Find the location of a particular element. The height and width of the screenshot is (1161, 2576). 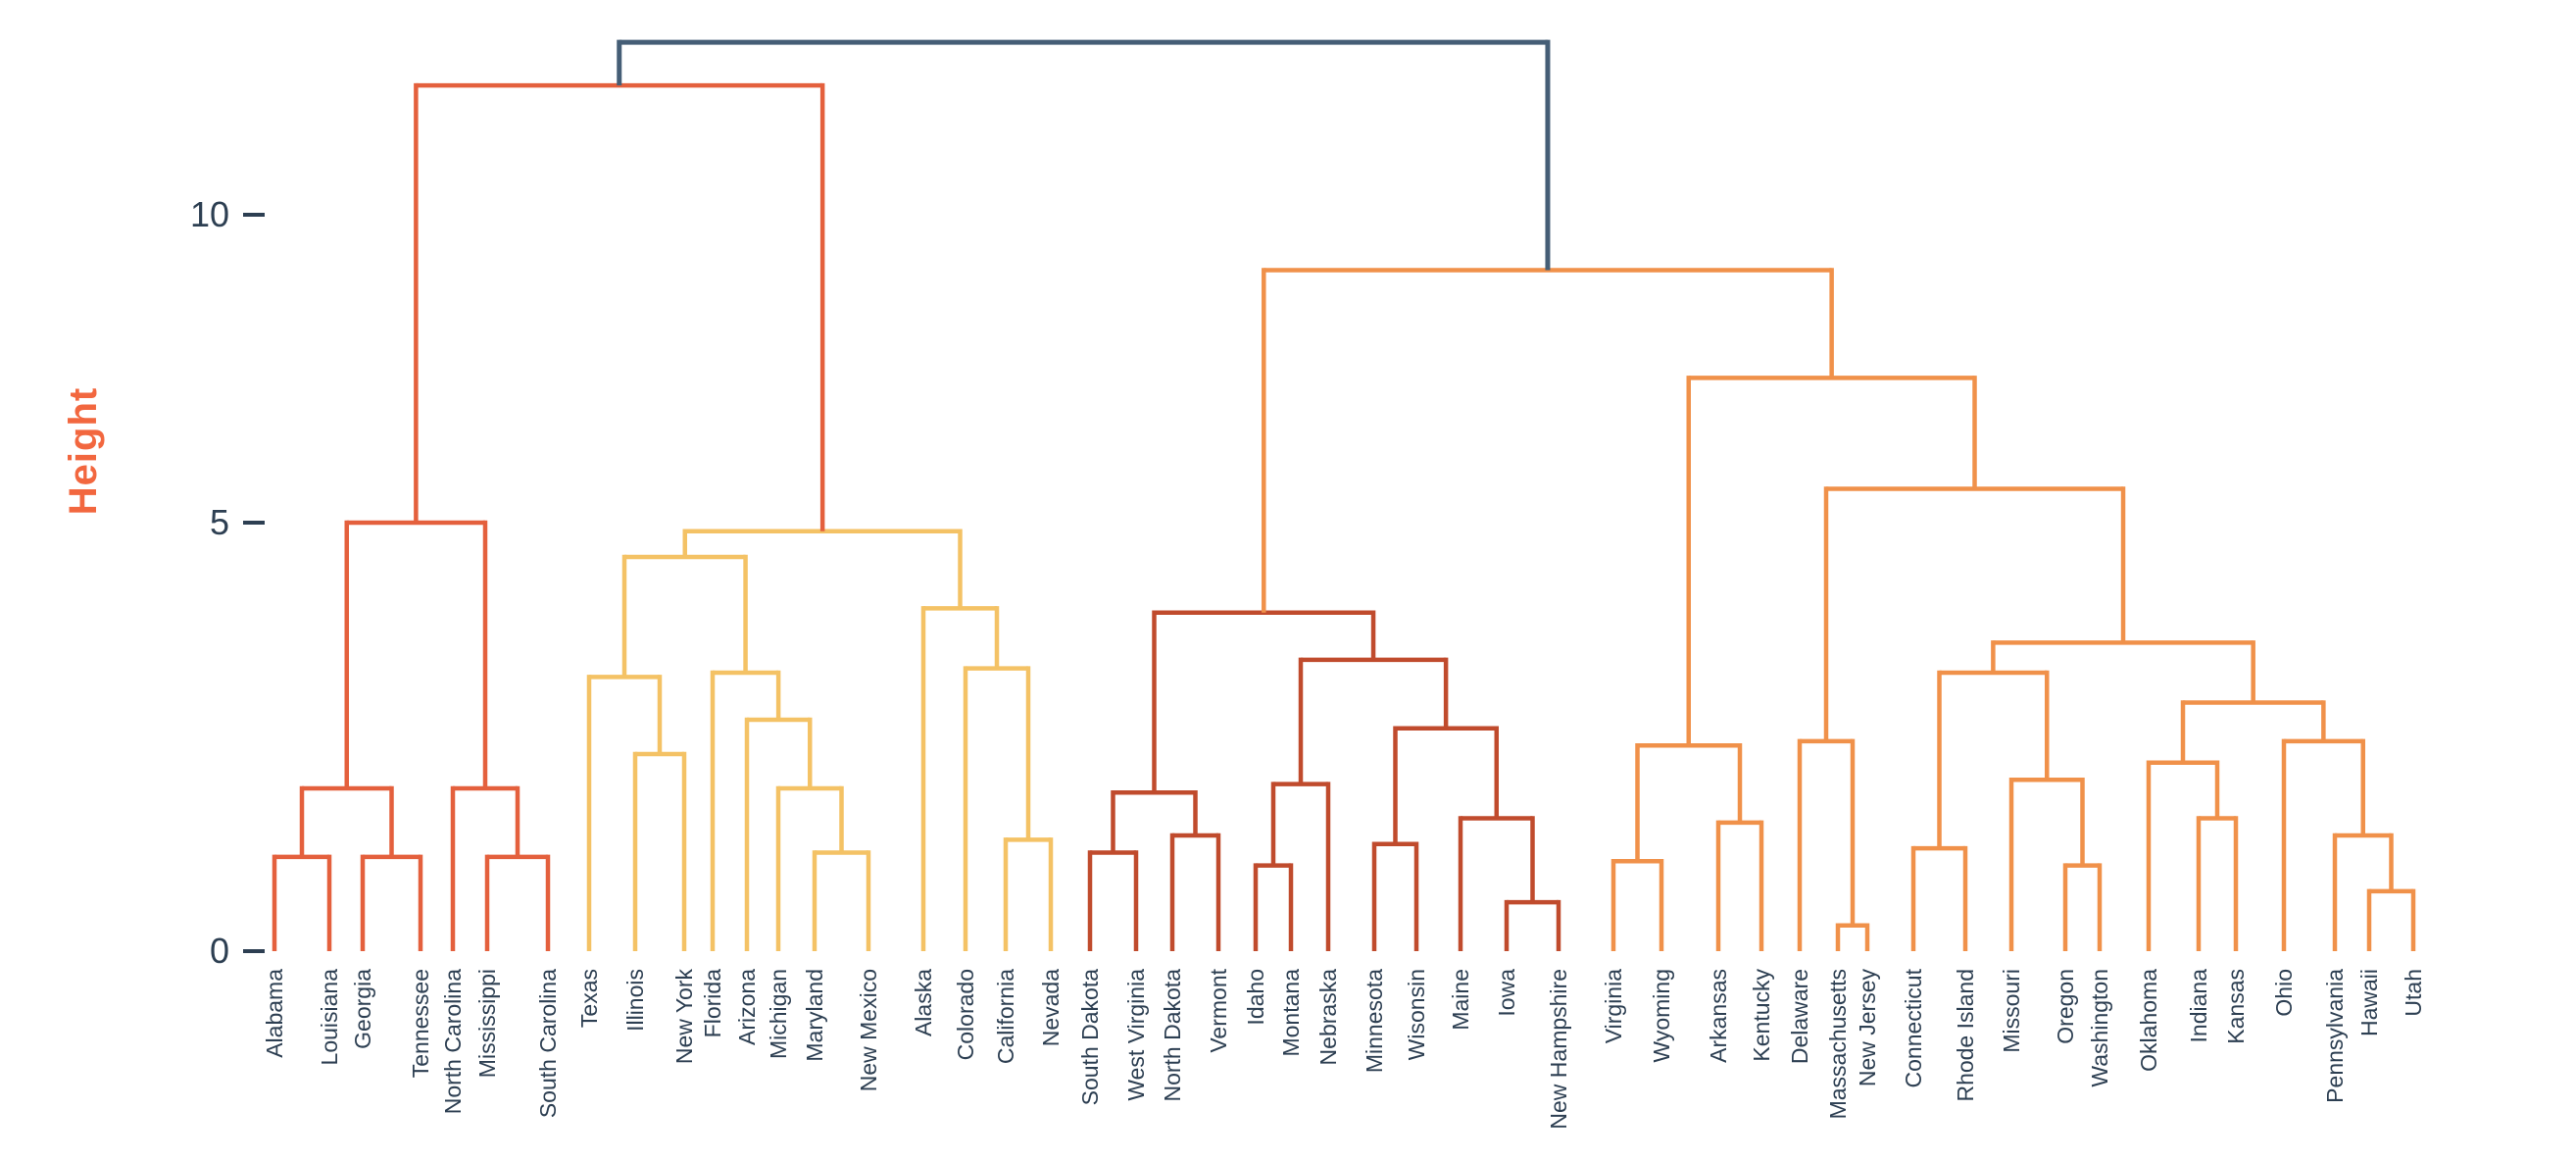

leaf-label: South Carolina is located at coordinates (548, 1043).